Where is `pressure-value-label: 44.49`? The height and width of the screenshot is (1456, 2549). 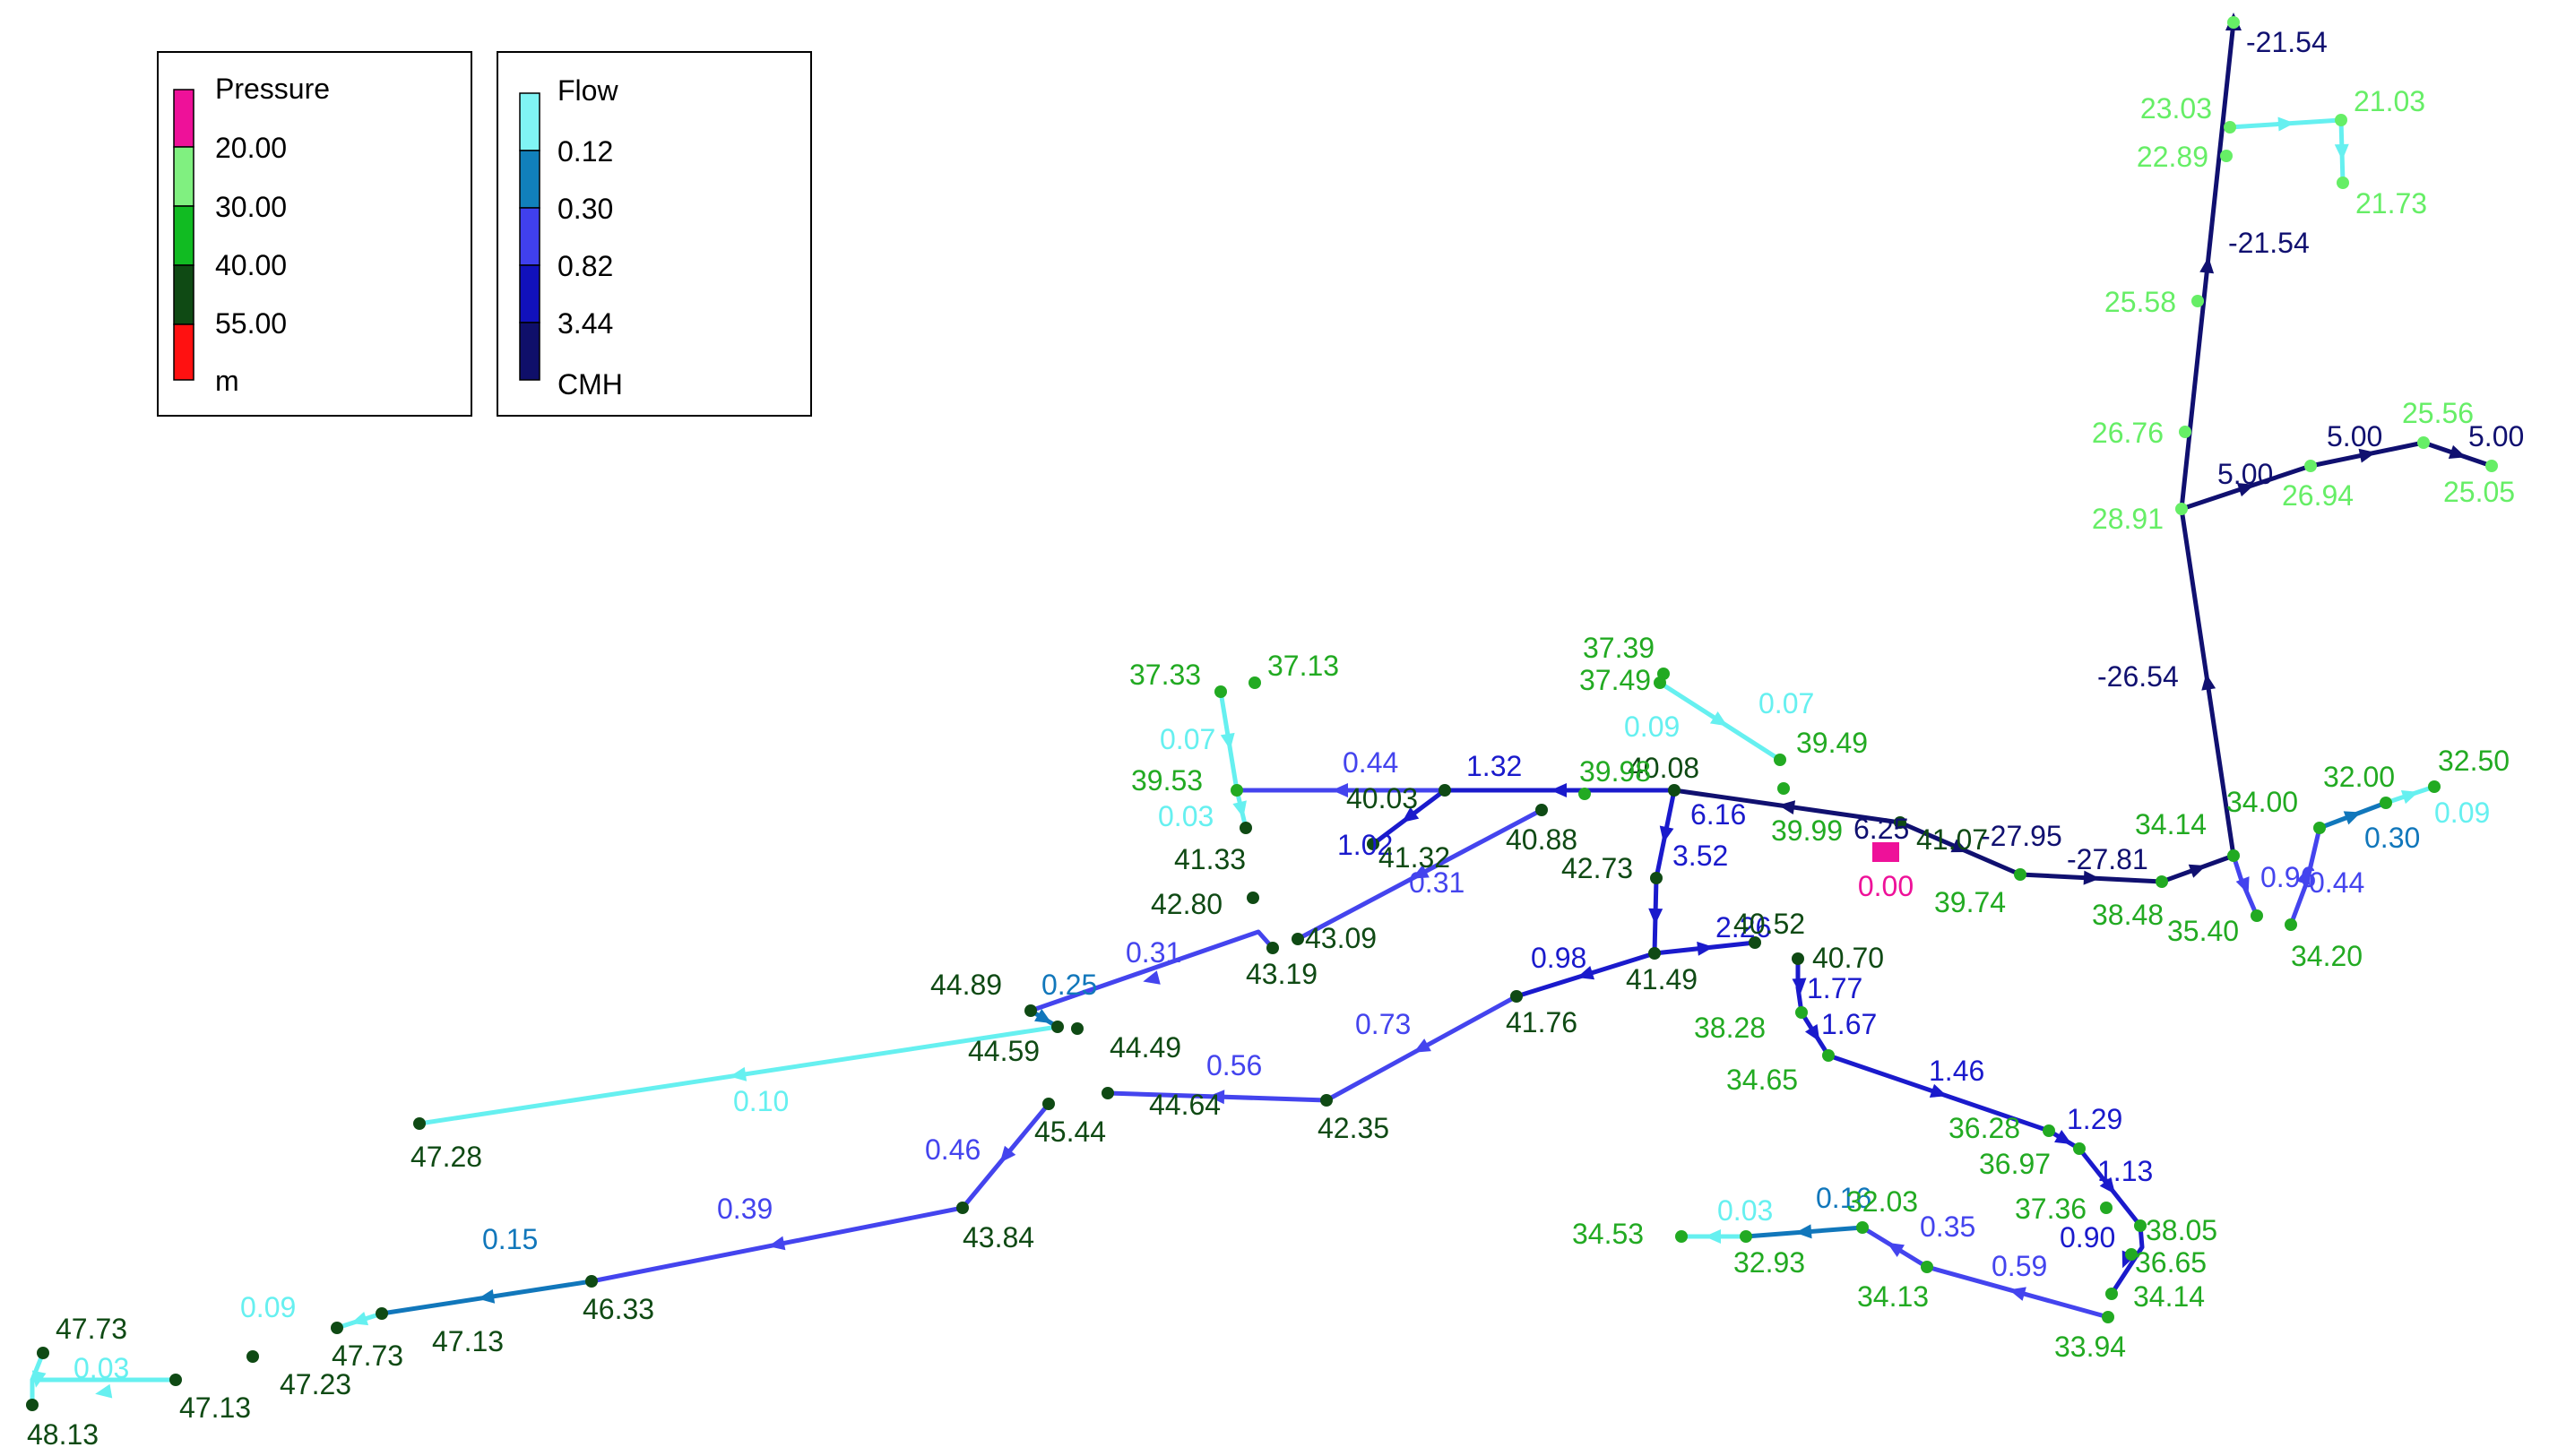 pressure-value-label: 44.49 is located at coordinates (1145, 1048).